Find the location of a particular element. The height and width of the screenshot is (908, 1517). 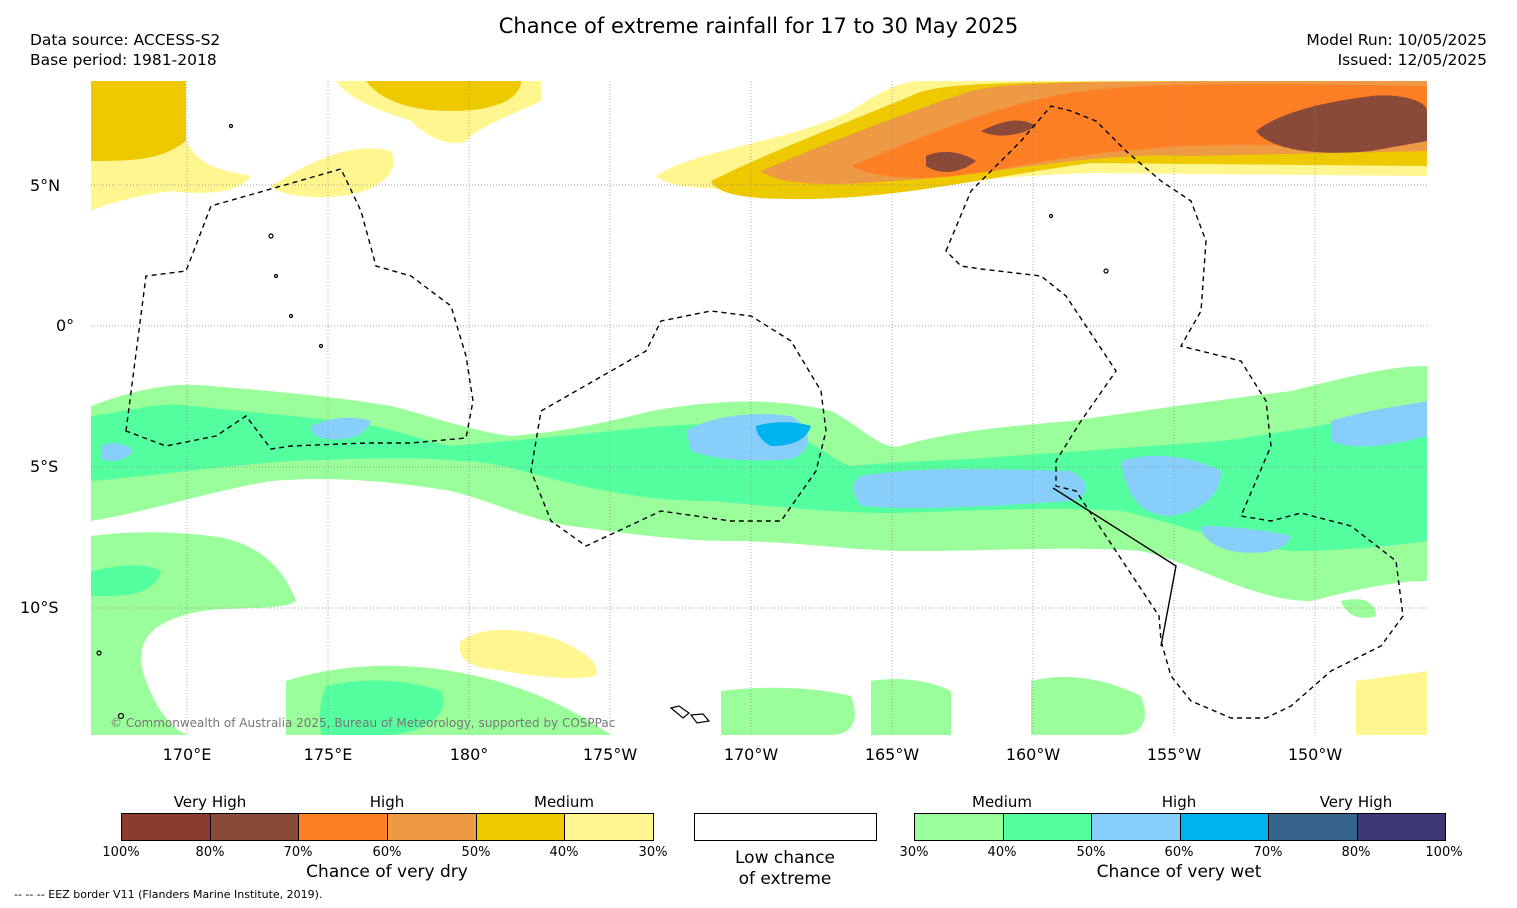

dry-tick-0: 100% is located at coordinates (121, 852).